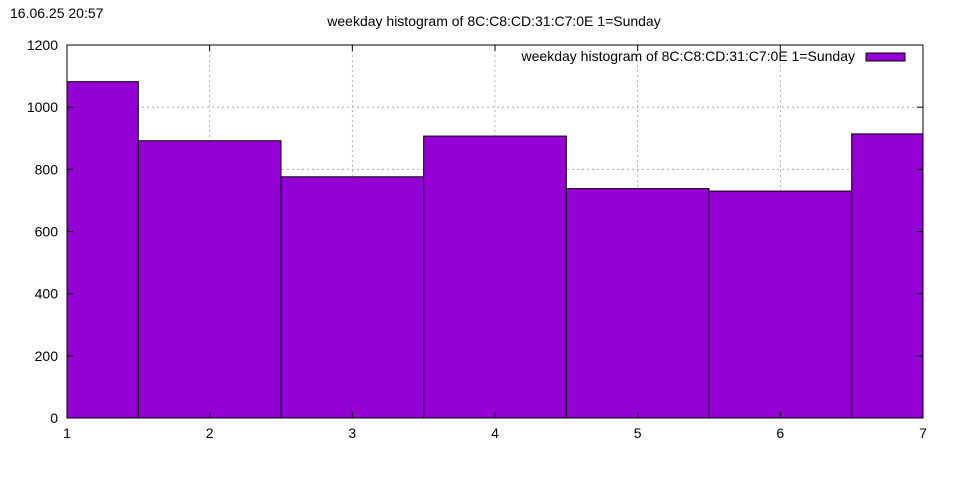 This screenshot has height=480, width=960. What do you see at coordinates (42, 107) in the screenshot?
I see `y-tick-label: 1000` at bounding box center [42, 107].